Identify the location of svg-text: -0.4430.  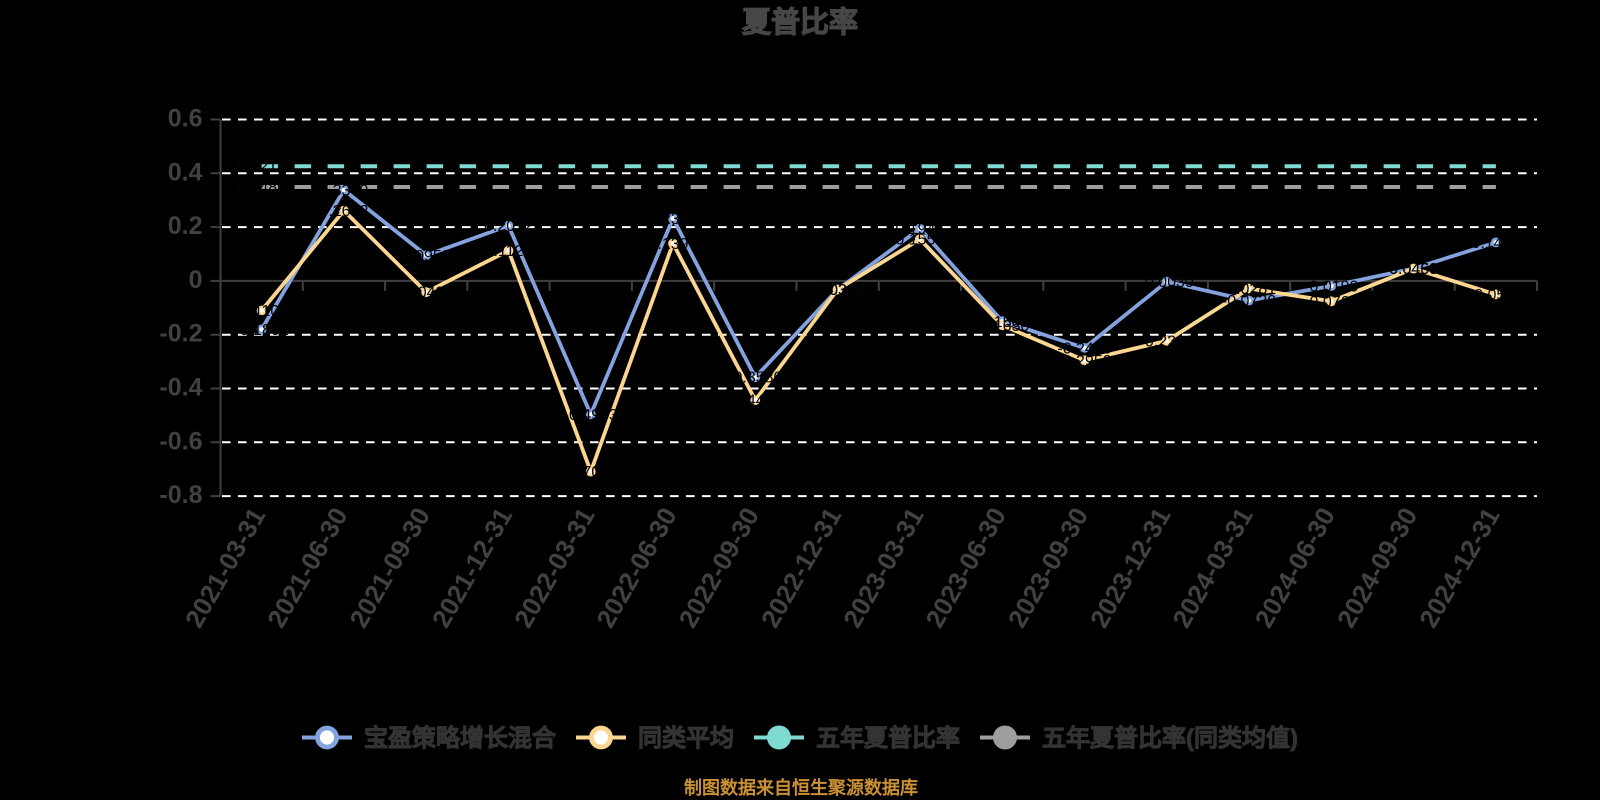
(755, 401).